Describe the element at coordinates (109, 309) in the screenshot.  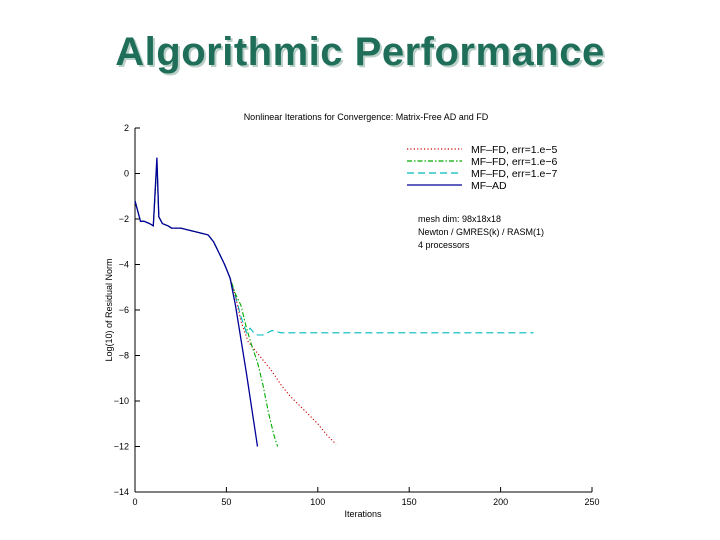
I see `y-axis-label: Log(10) of Residual Norm` at that location.